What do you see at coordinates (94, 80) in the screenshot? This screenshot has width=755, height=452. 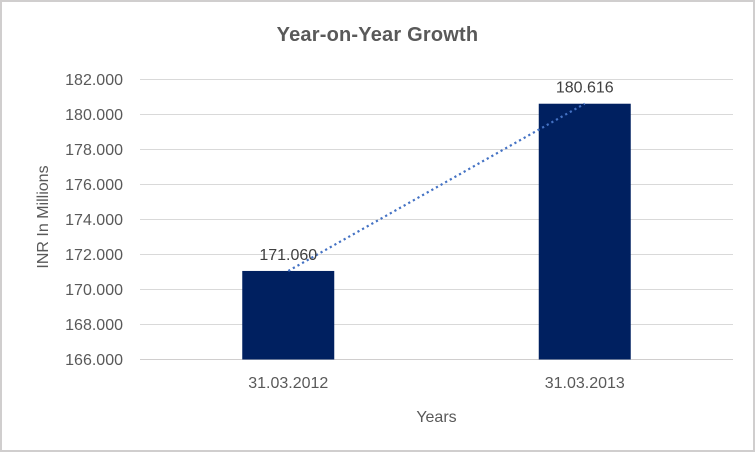 I see `y-tick-label: 182.000` at bounding box center [94, 80].